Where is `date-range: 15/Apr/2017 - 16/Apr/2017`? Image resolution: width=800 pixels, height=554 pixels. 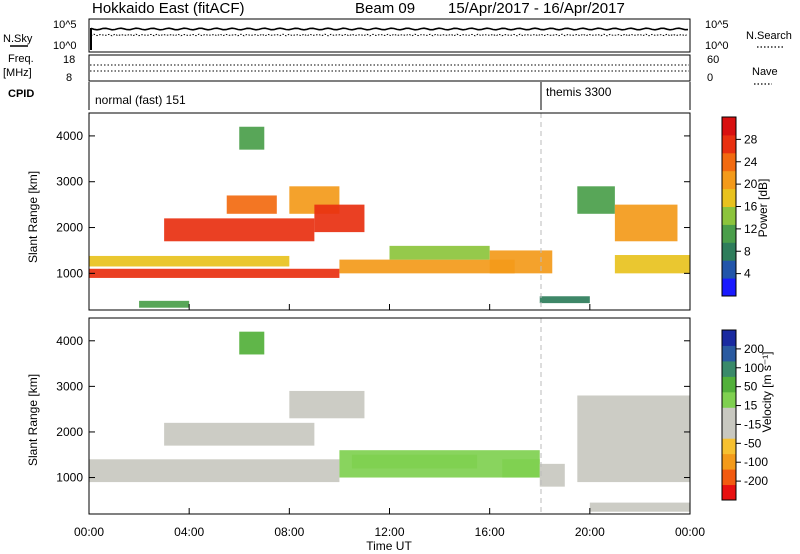 date-range: 15/Apr/2017 - 16/Apr/2017 is located at coordinates (536, 8).